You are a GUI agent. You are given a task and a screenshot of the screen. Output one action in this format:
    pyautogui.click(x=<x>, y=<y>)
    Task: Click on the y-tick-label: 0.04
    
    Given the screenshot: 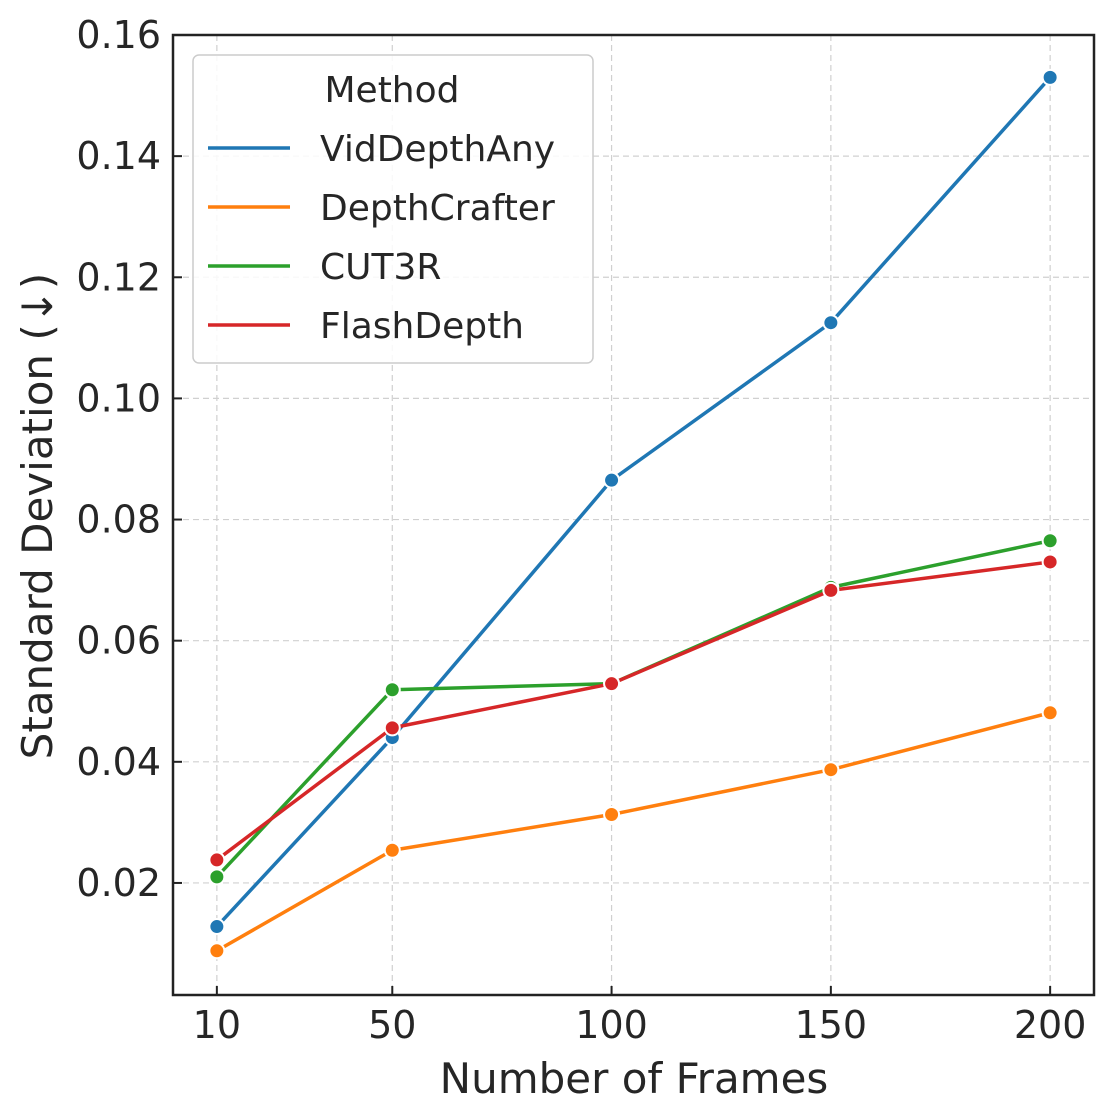 What is the action you would take?
    pyautogui.click(x=118, y=762)
    